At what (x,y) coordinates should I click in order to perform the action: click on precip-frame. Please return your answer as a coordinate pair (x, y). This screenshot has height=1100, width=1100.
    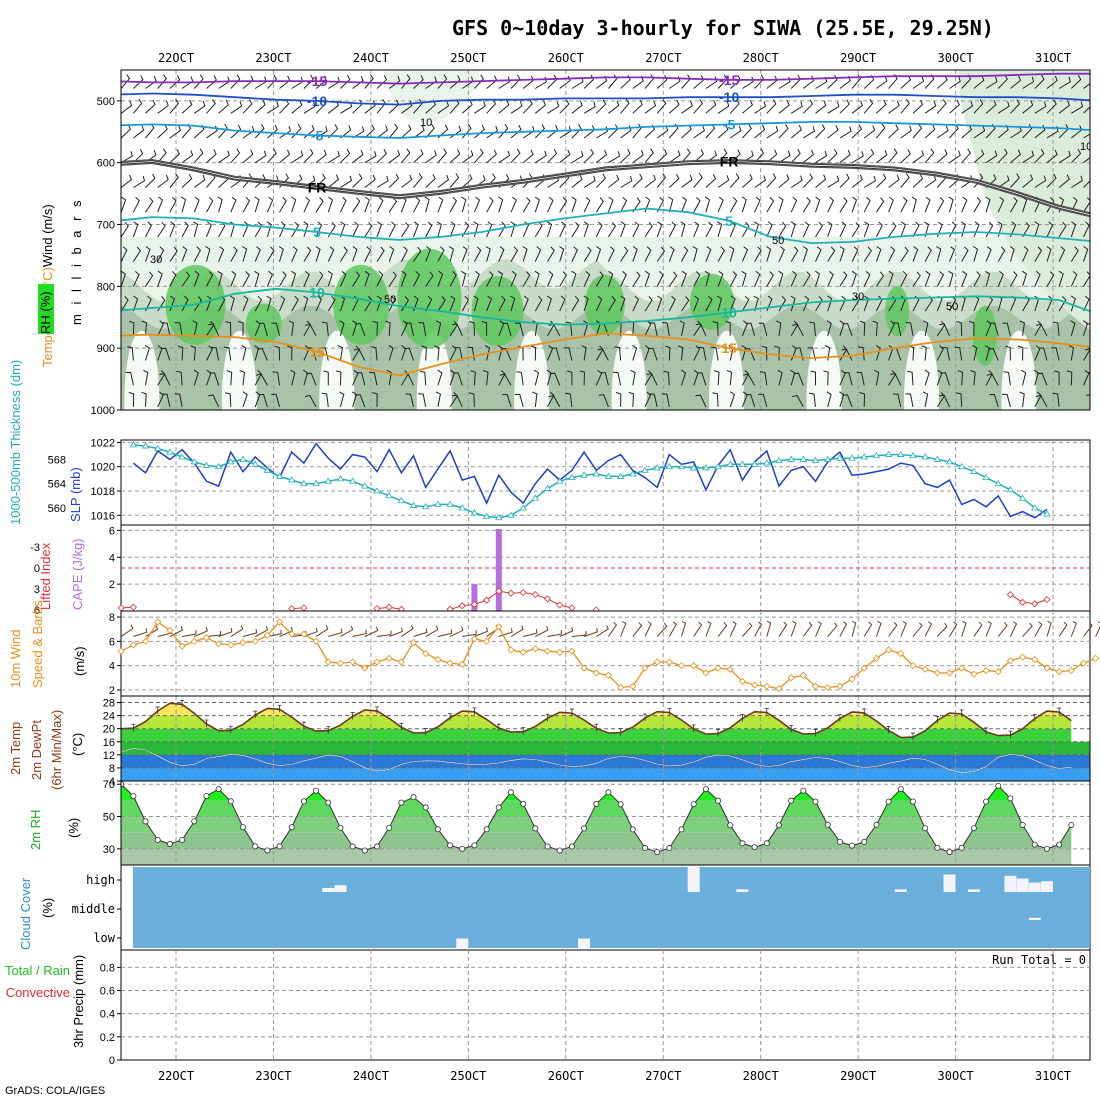
    Looking at the image, I should click on (605, 1005).